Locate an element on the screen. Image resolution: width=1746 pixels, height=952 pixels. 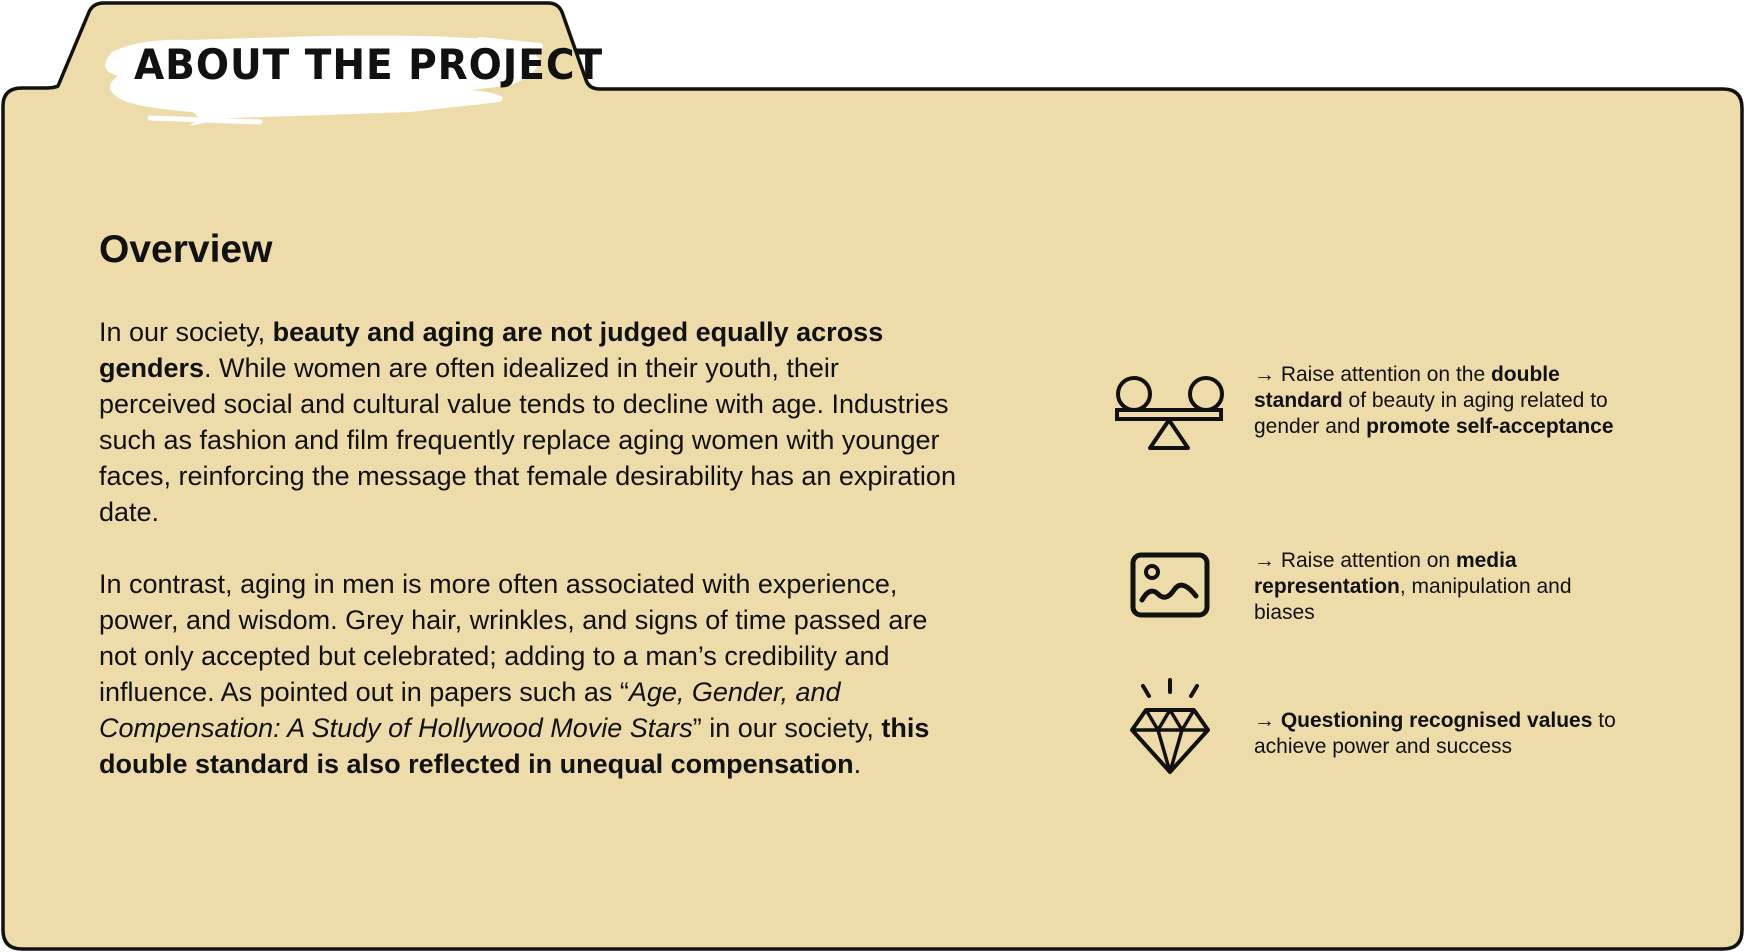
image-icon is located at coordinates (1170, 585).